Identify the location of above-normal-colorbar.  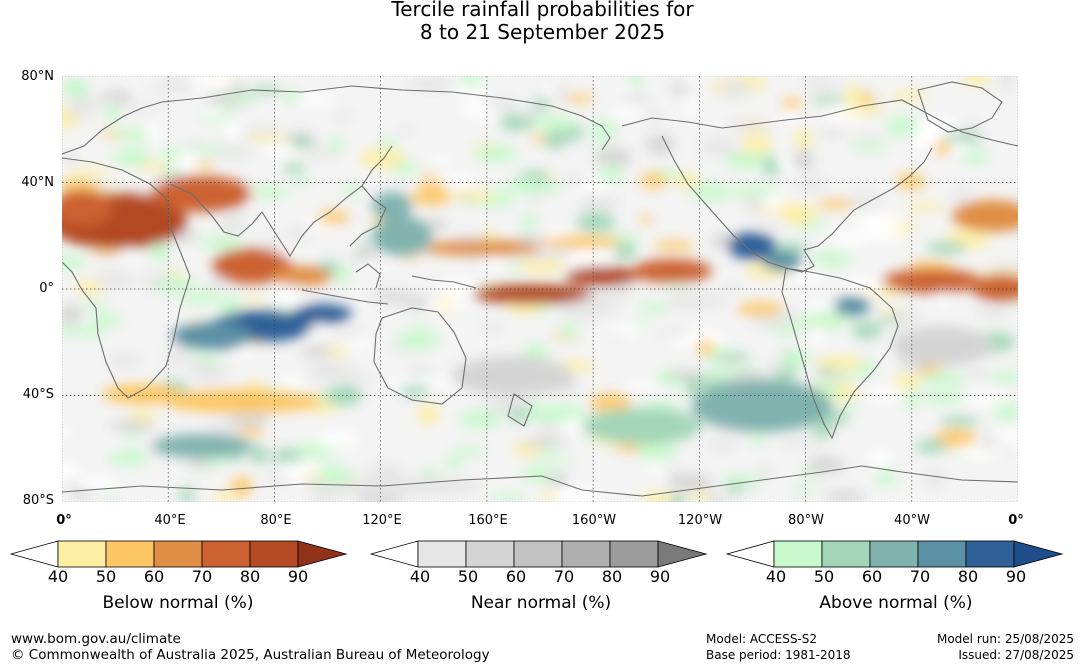
(895, 554).